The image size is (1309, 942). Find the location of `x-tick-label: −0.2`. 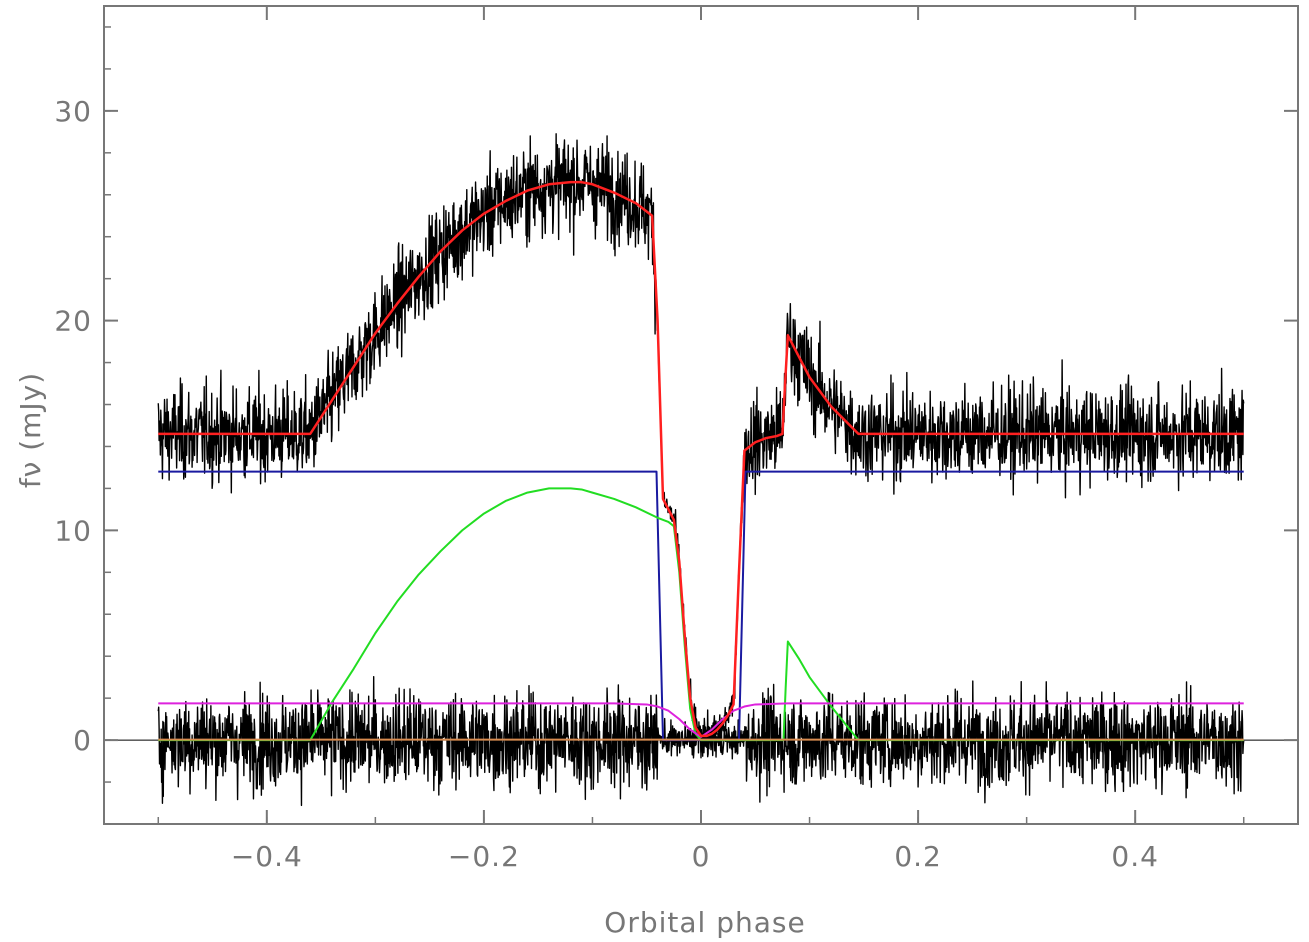

x-tick-label: −0.2 is located at coordinates (484, 856).